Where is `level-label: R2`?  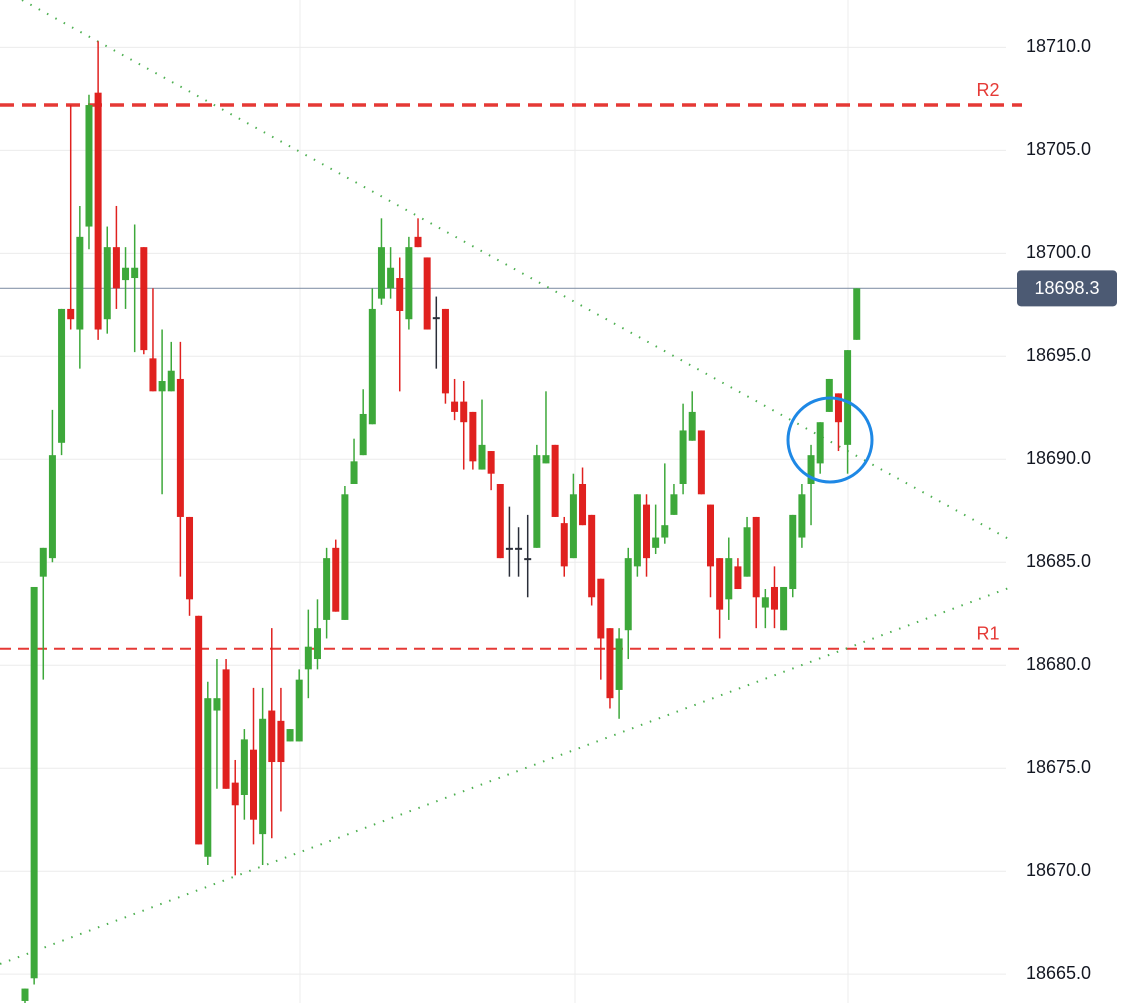 level-label: R2 is located at coordinates (987, 90).